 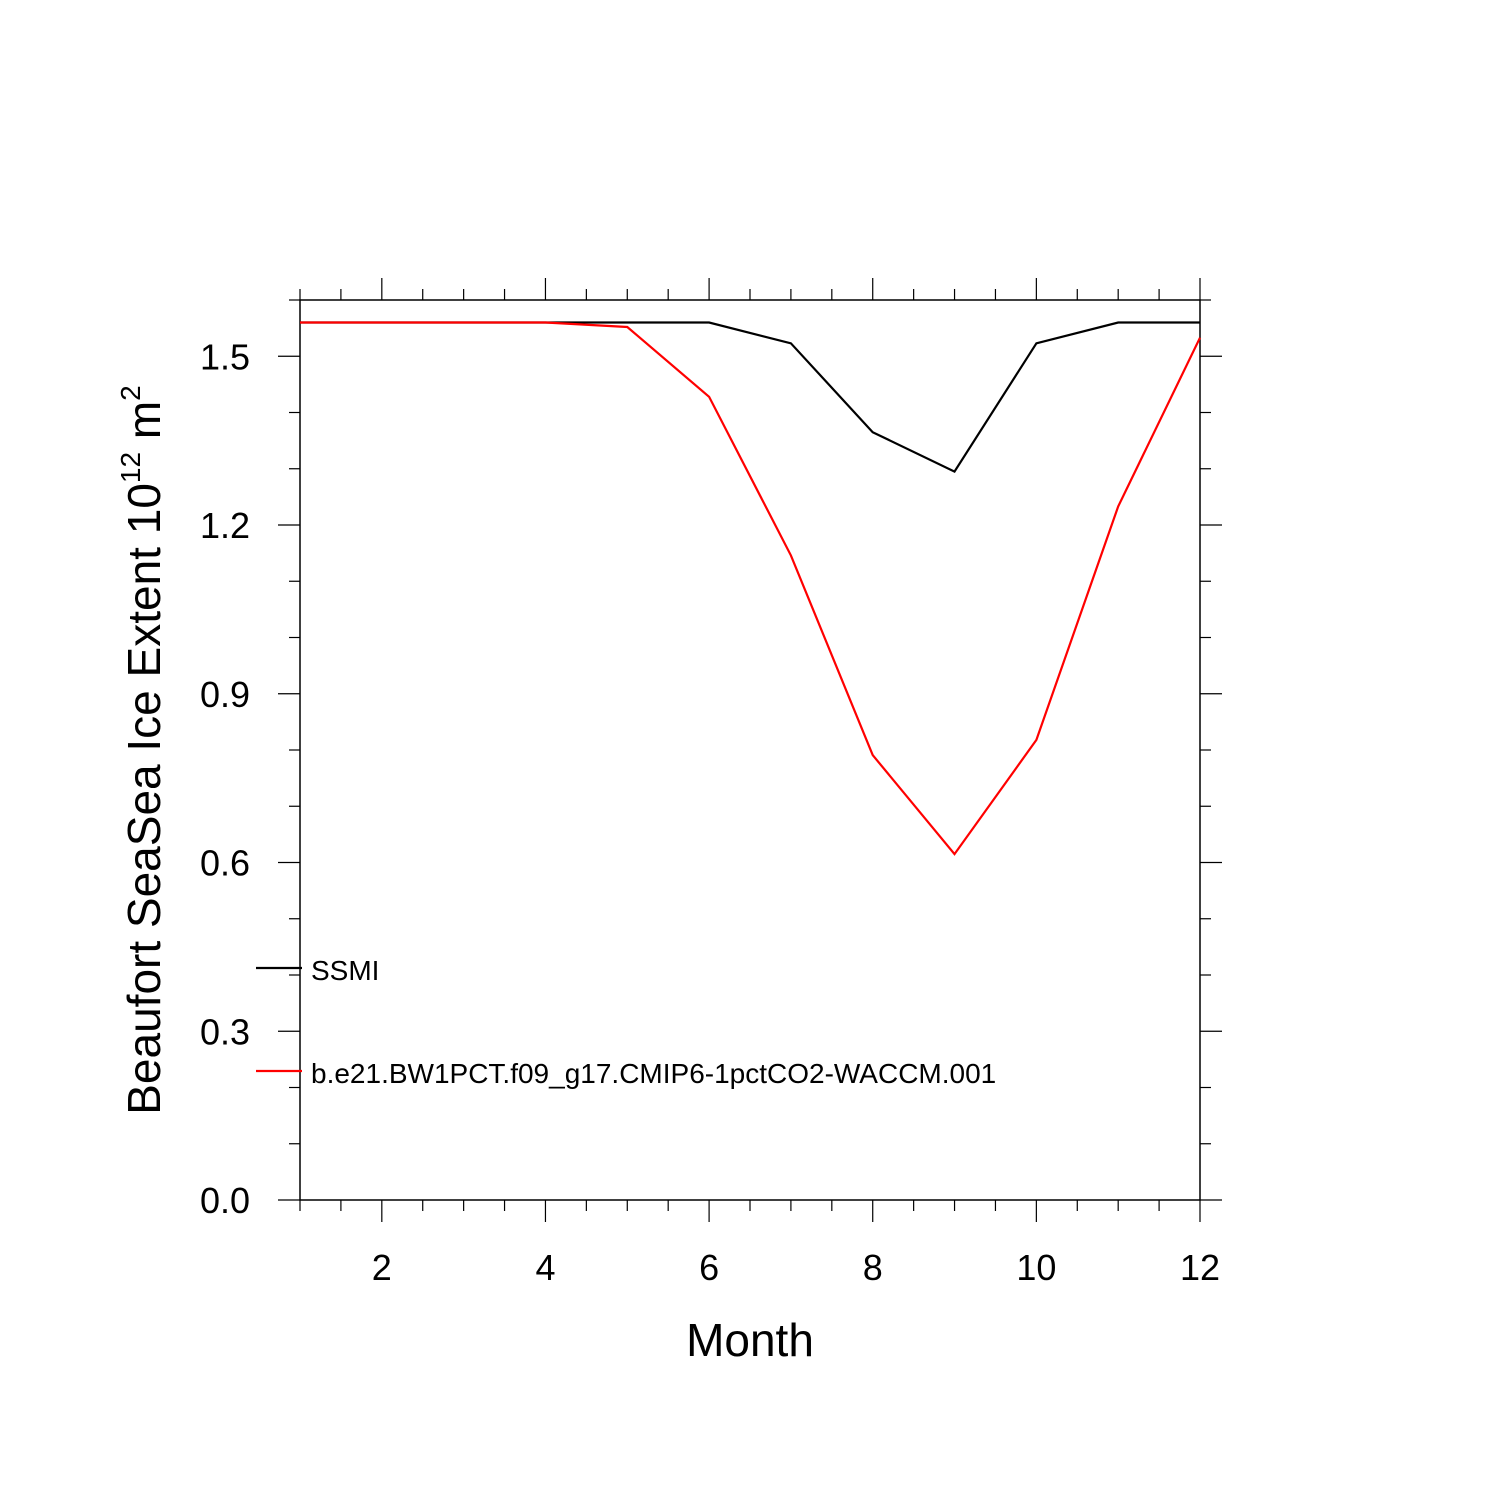 I want to click on x-tick-label: 8, so click(x=873, y=1267).